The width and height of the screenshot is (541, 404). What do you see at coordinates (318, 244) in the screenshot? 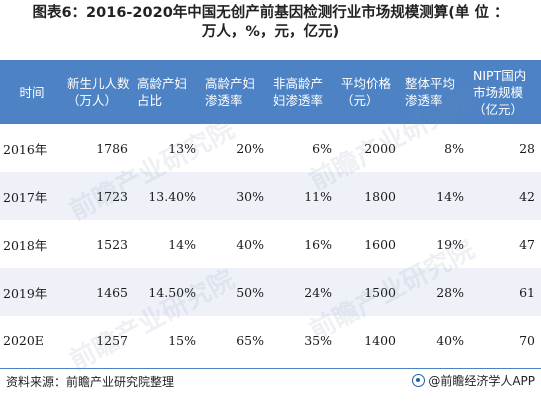
I see `cell-non-advanced-penetration: 16%` at bounding box center [318, 244].